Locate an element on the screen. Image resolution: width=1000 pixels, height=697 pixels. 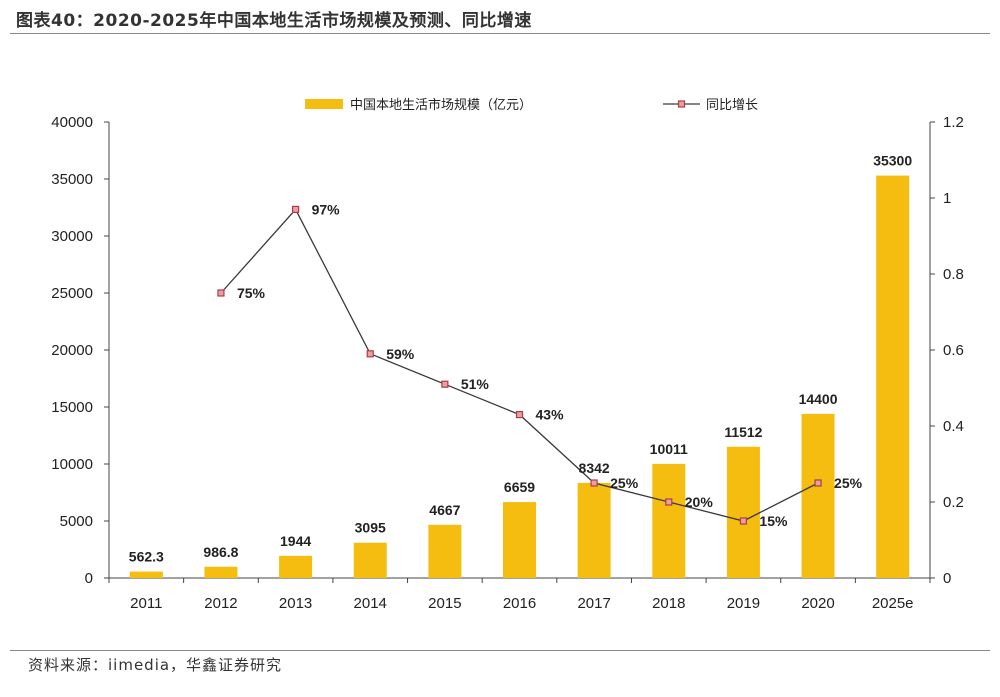
y-right-tick-label: 0.2 is located at coordinates (953, 502).